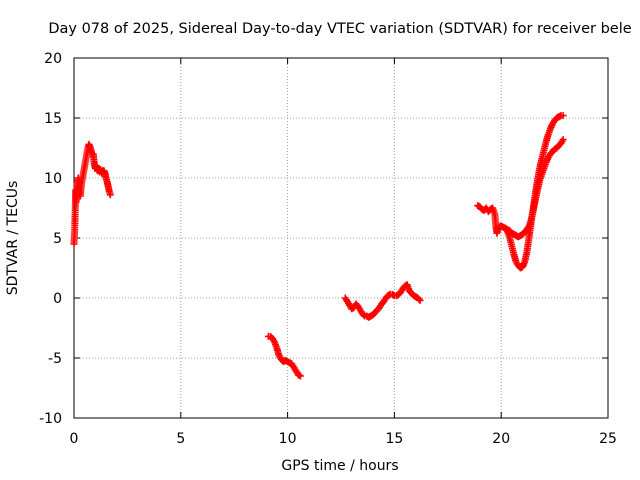 The width and height of the screenshot is (640, 480). I want to click on y-tick-label: -5, so click(55, 359).